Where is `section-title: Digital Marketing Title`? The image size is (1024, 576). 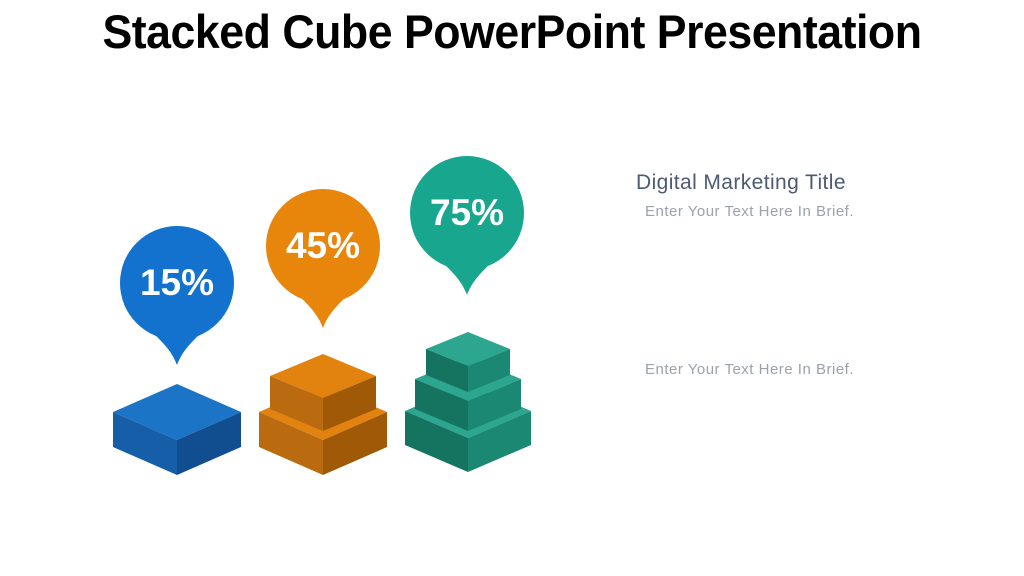
section-title: Digital Marketing Title is located at coordinates (741, 182).